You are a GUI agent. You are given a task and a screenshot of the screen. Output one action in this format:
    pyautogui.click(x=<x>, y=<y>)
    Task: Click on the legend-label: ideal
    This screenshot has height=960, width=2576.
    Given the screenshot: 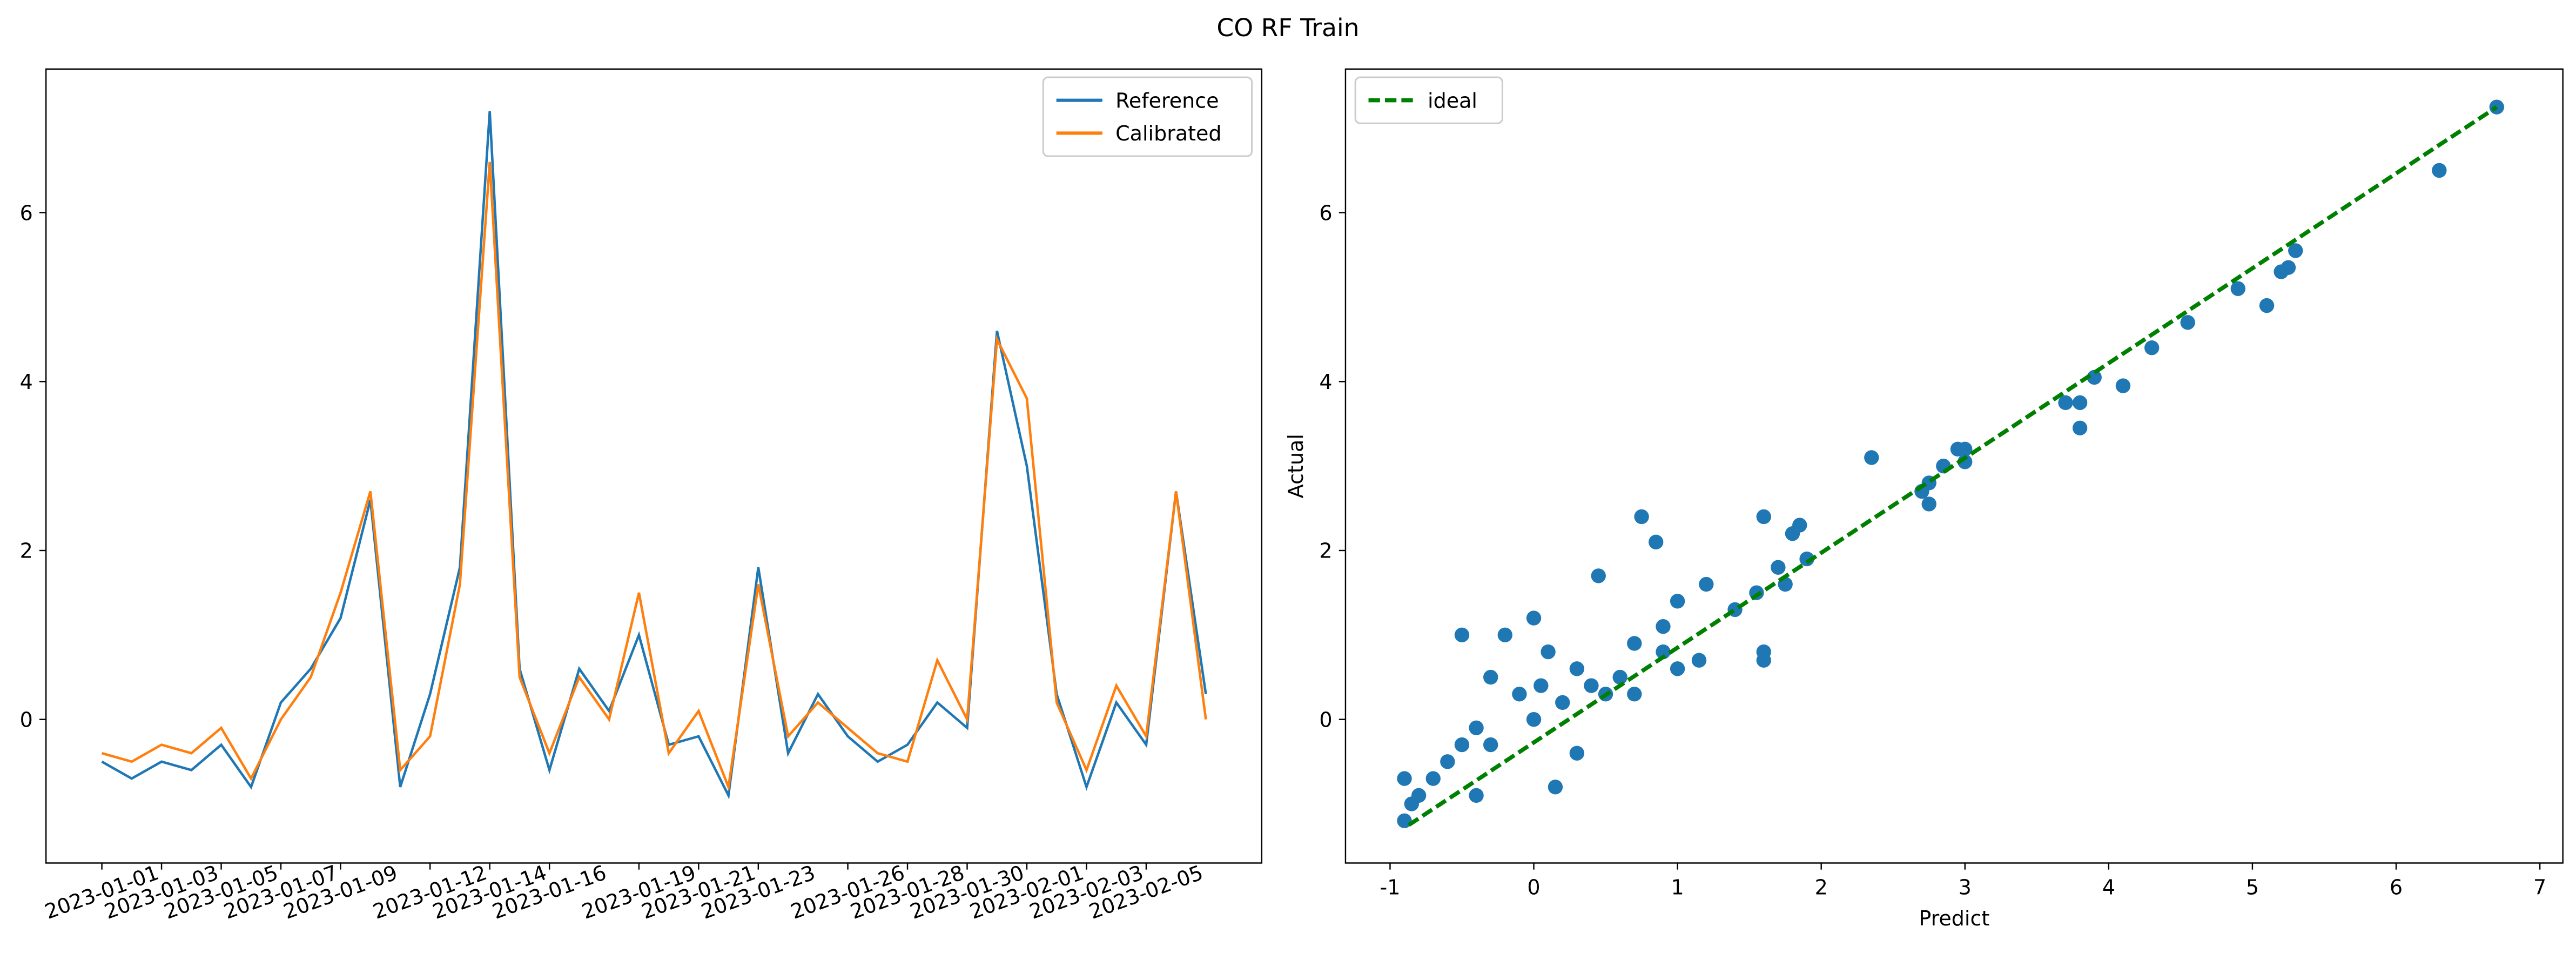 What is the action you would take?
    pyautogui.click(x=1452, y=100)
    